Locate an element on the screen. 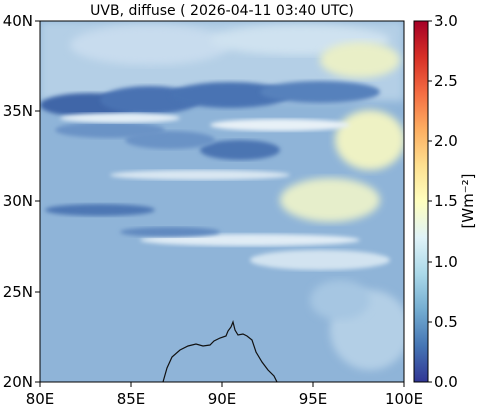  x-tick-label: 85E is located at coordinates (131, 399).